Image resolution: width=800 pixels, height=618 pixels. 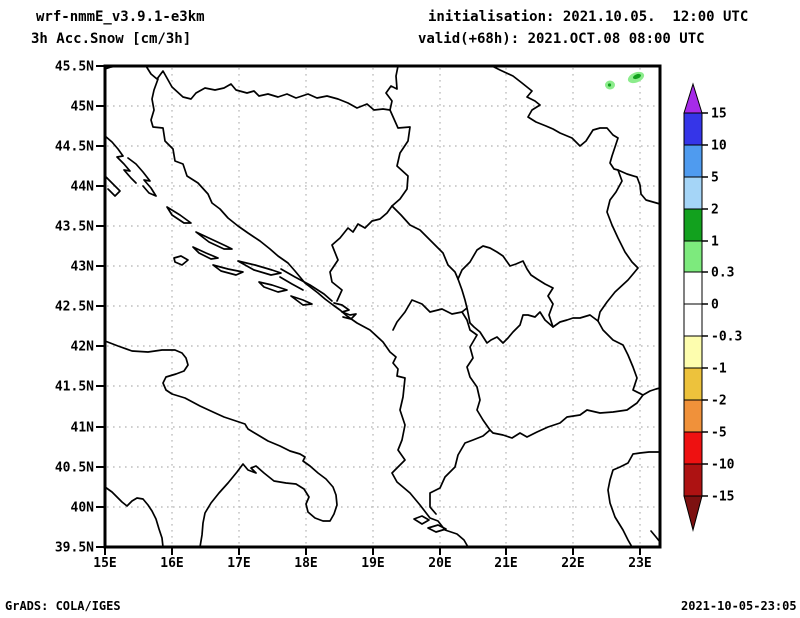 What do you see at coordinates (723, 465) in the screenshot?
I see `colorbar-label: -10` at bounding box center [723, 465].